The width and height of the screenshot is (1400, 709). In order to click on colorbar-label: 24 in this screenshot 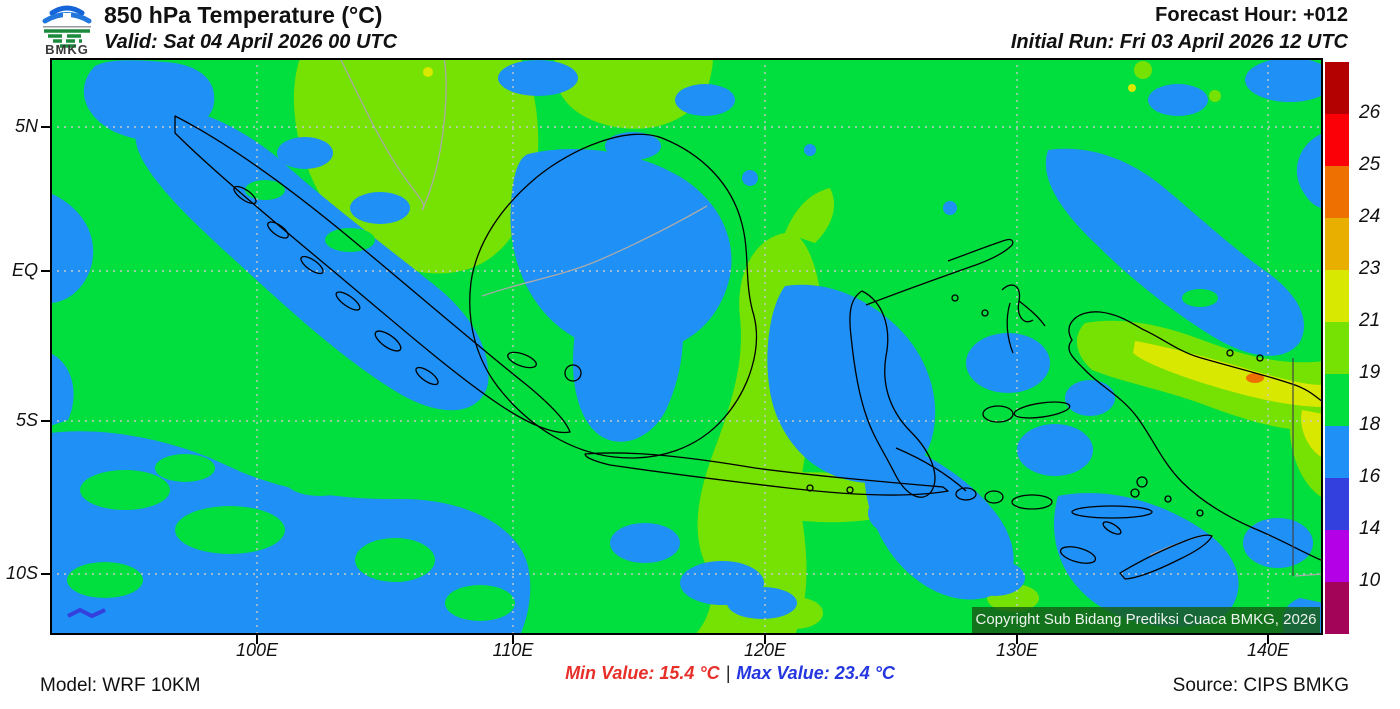, I will do `click(1370, 216)`.